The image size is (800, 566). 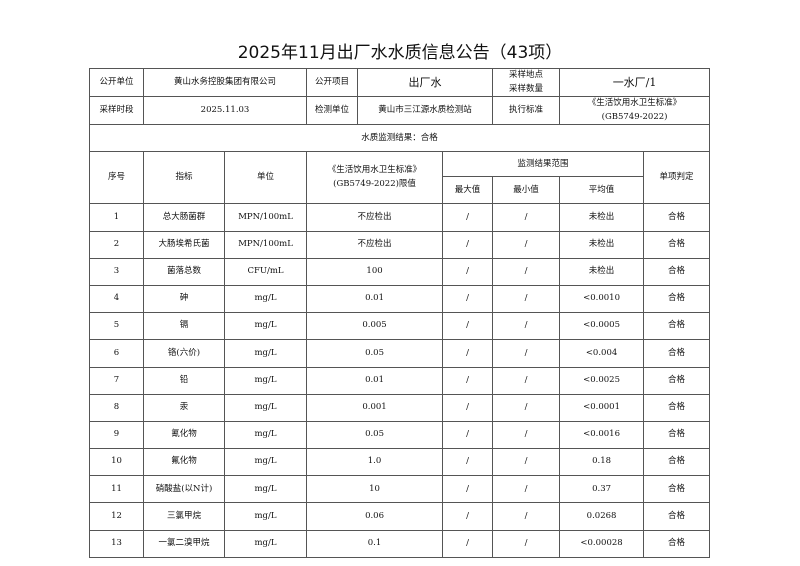 What do you see at coordinates (116, 111) in the screenshot?
I see `label: 采样时段` at bounding box center [116, 111].